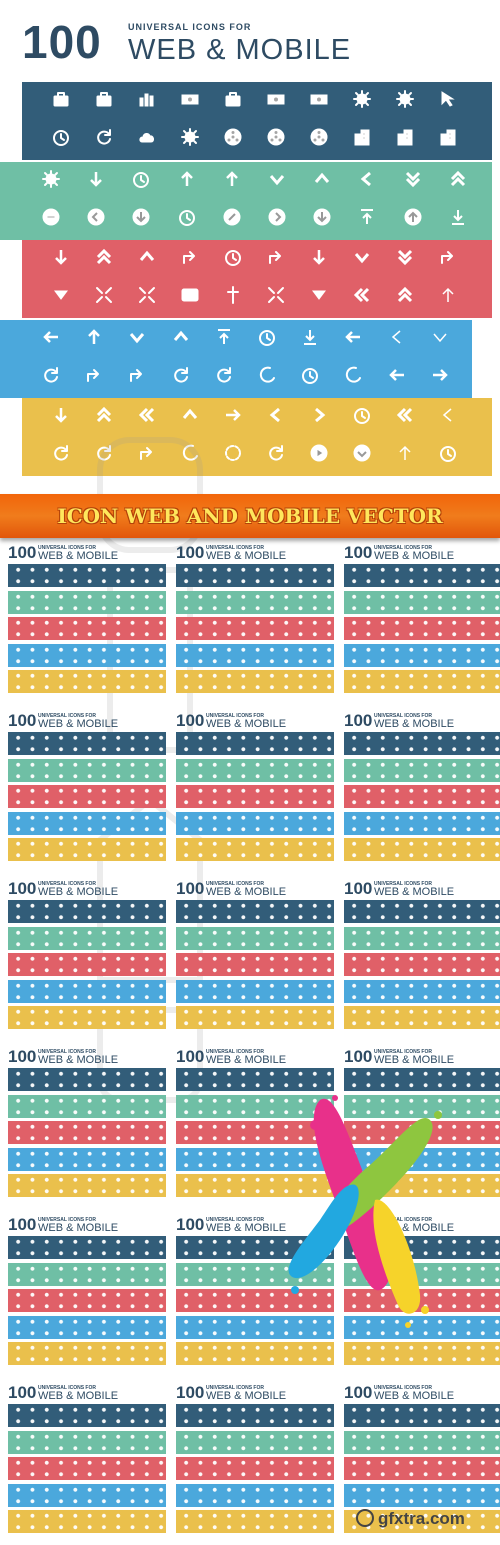 Image resolution: width=500 pixels, height=1545 pixels. What do you see at coordinates (257, 279) in the screenshot?
I see `icon-band-red: 24` at bounding box center [257, 279].